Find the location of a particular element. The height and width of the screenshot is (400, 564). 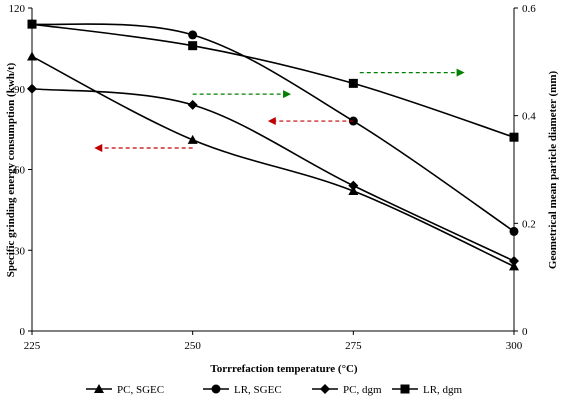

legend-label: LR, dgm is located at coordinates (443, 390).